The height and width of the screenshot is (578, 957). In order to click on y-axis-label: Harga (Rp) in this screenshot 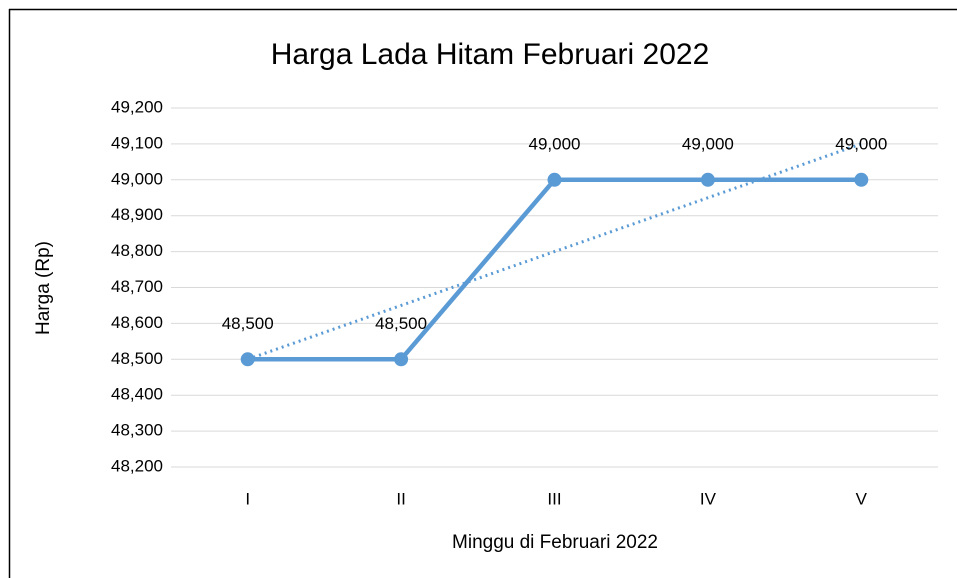, I will do `click(43, 288)`.